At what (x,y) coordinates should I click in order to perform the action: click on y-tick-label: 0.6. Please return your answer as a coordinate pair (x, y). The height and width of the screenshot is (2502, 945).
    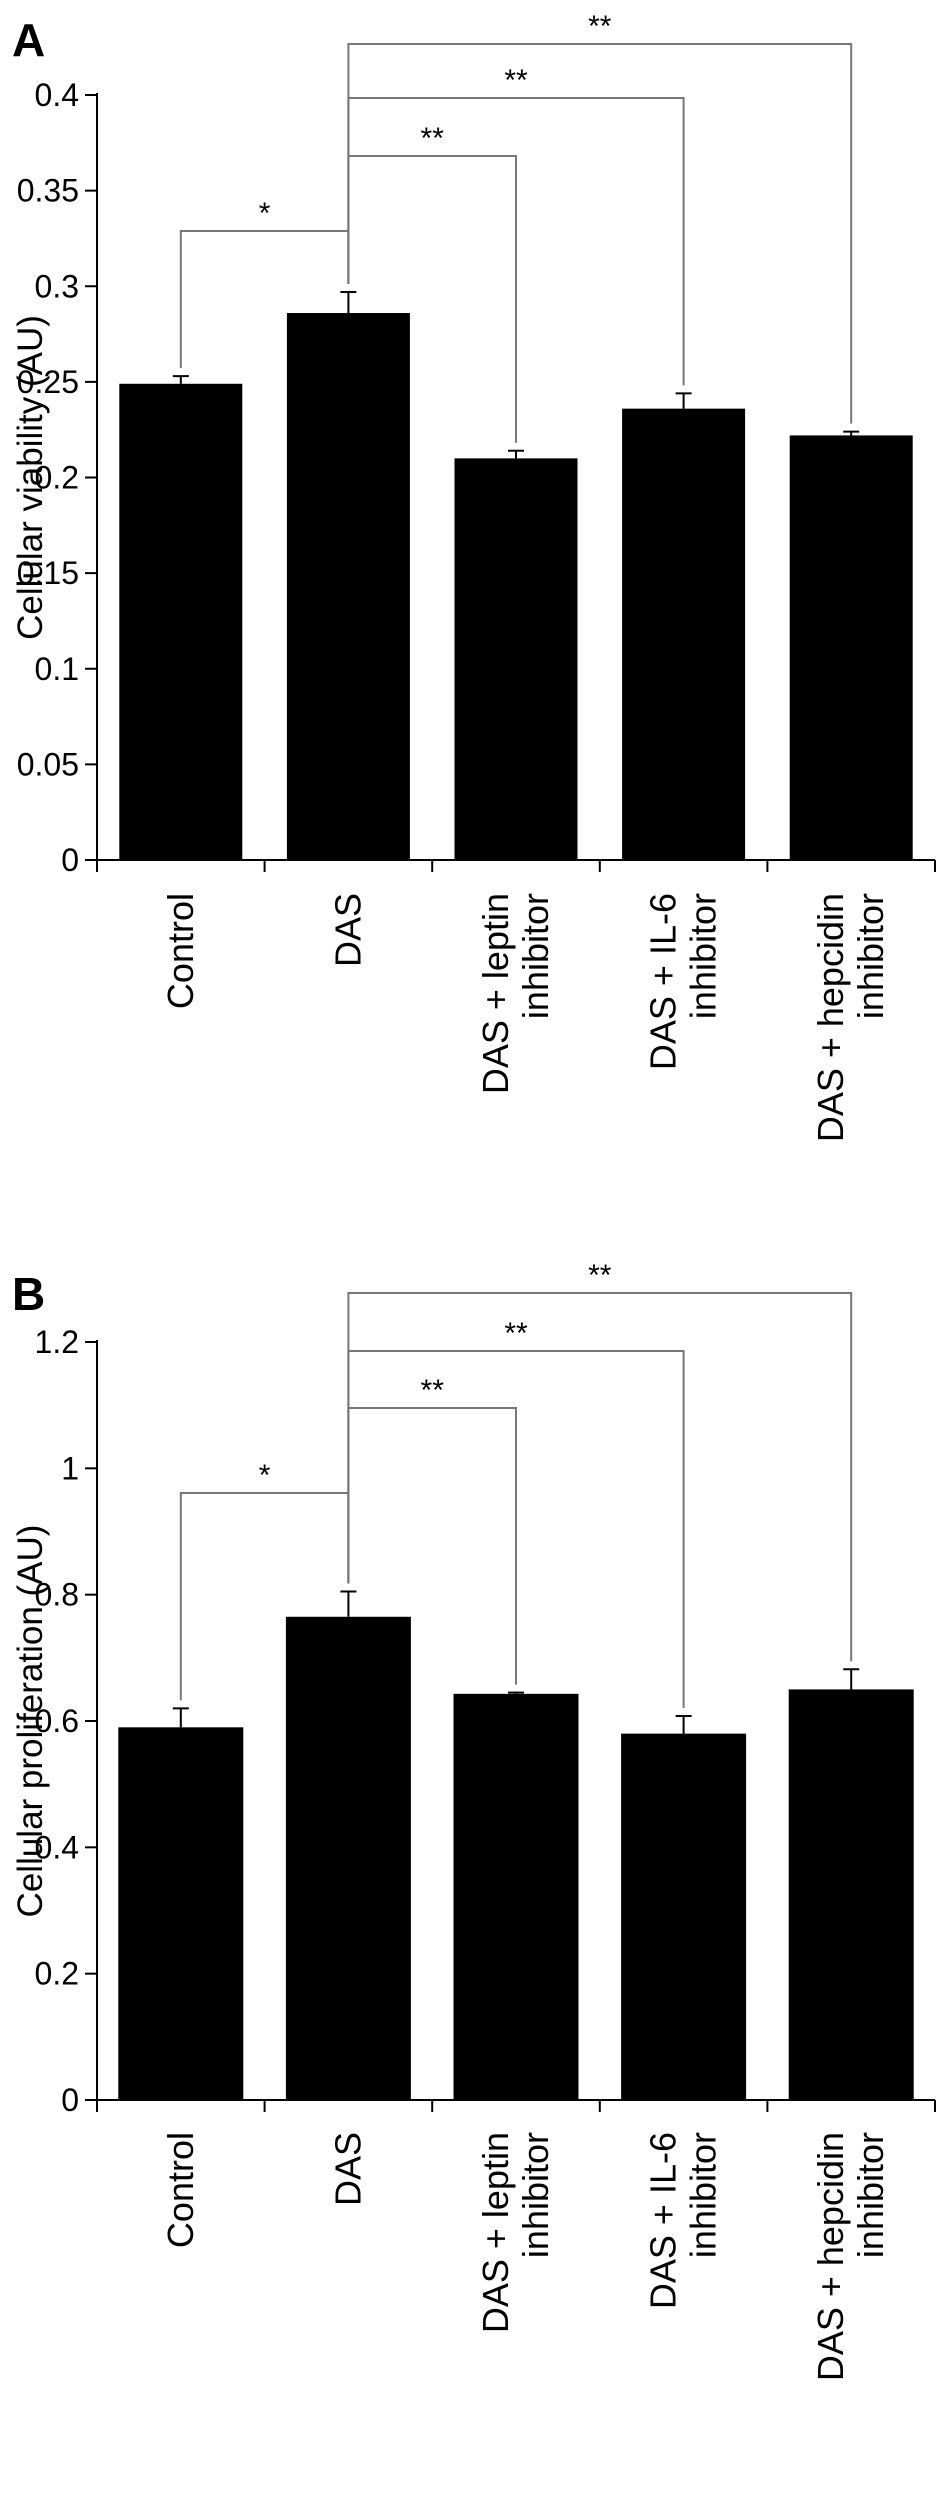
    Looking at the image, I should click on (57, 1721).